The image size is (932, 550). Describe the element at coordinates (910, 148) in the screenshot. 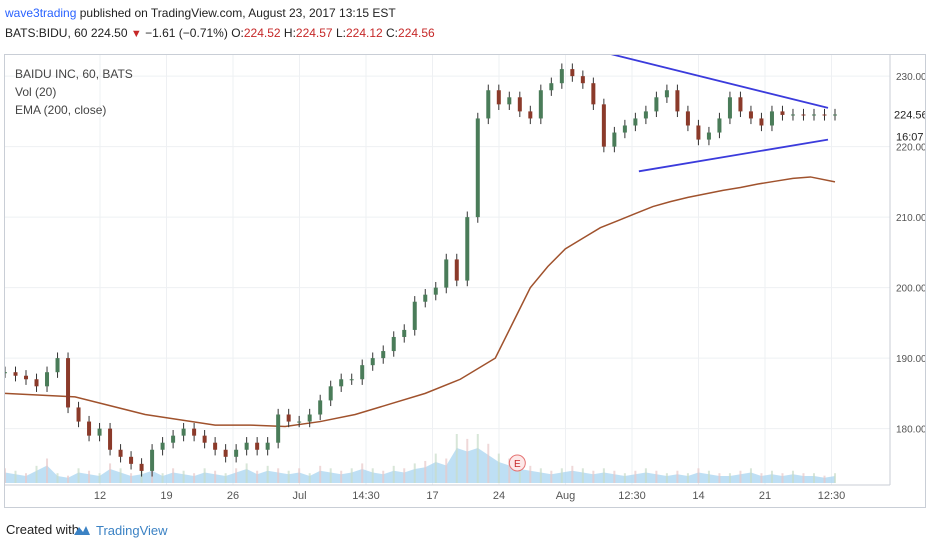

I see `y-tick-label: 220.00` at that location.